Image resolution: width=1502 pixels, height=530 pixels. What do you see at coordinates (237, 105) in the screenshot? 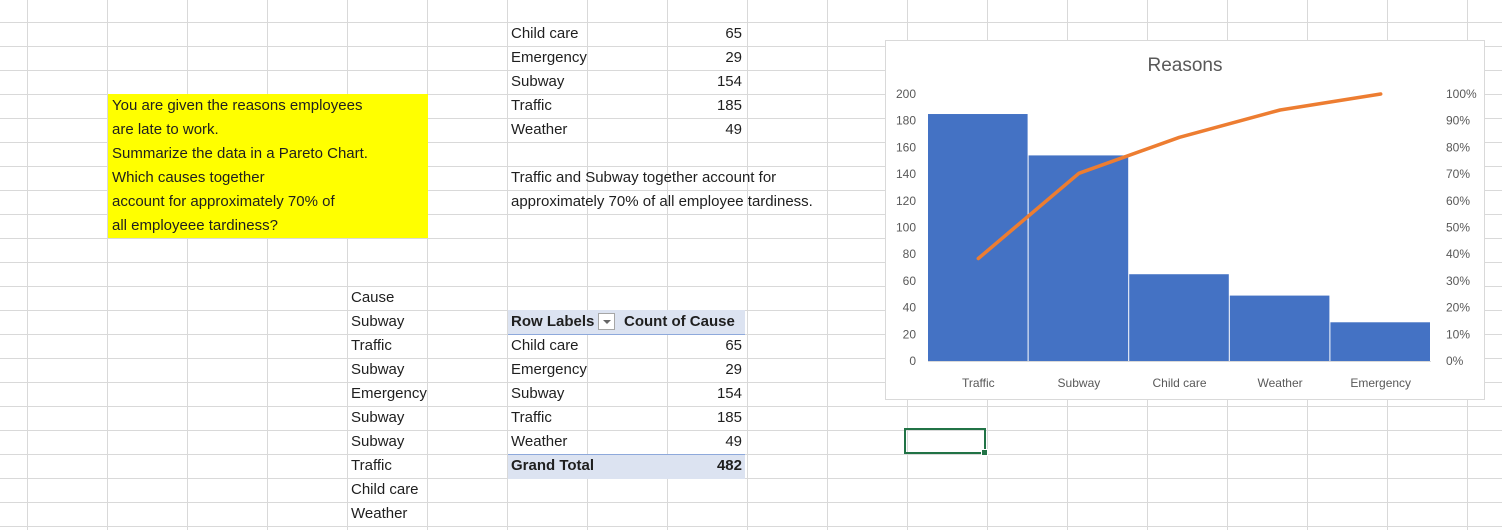
I see `instruction-line: You are given the reasons employees` at bounding box center [237, 105].